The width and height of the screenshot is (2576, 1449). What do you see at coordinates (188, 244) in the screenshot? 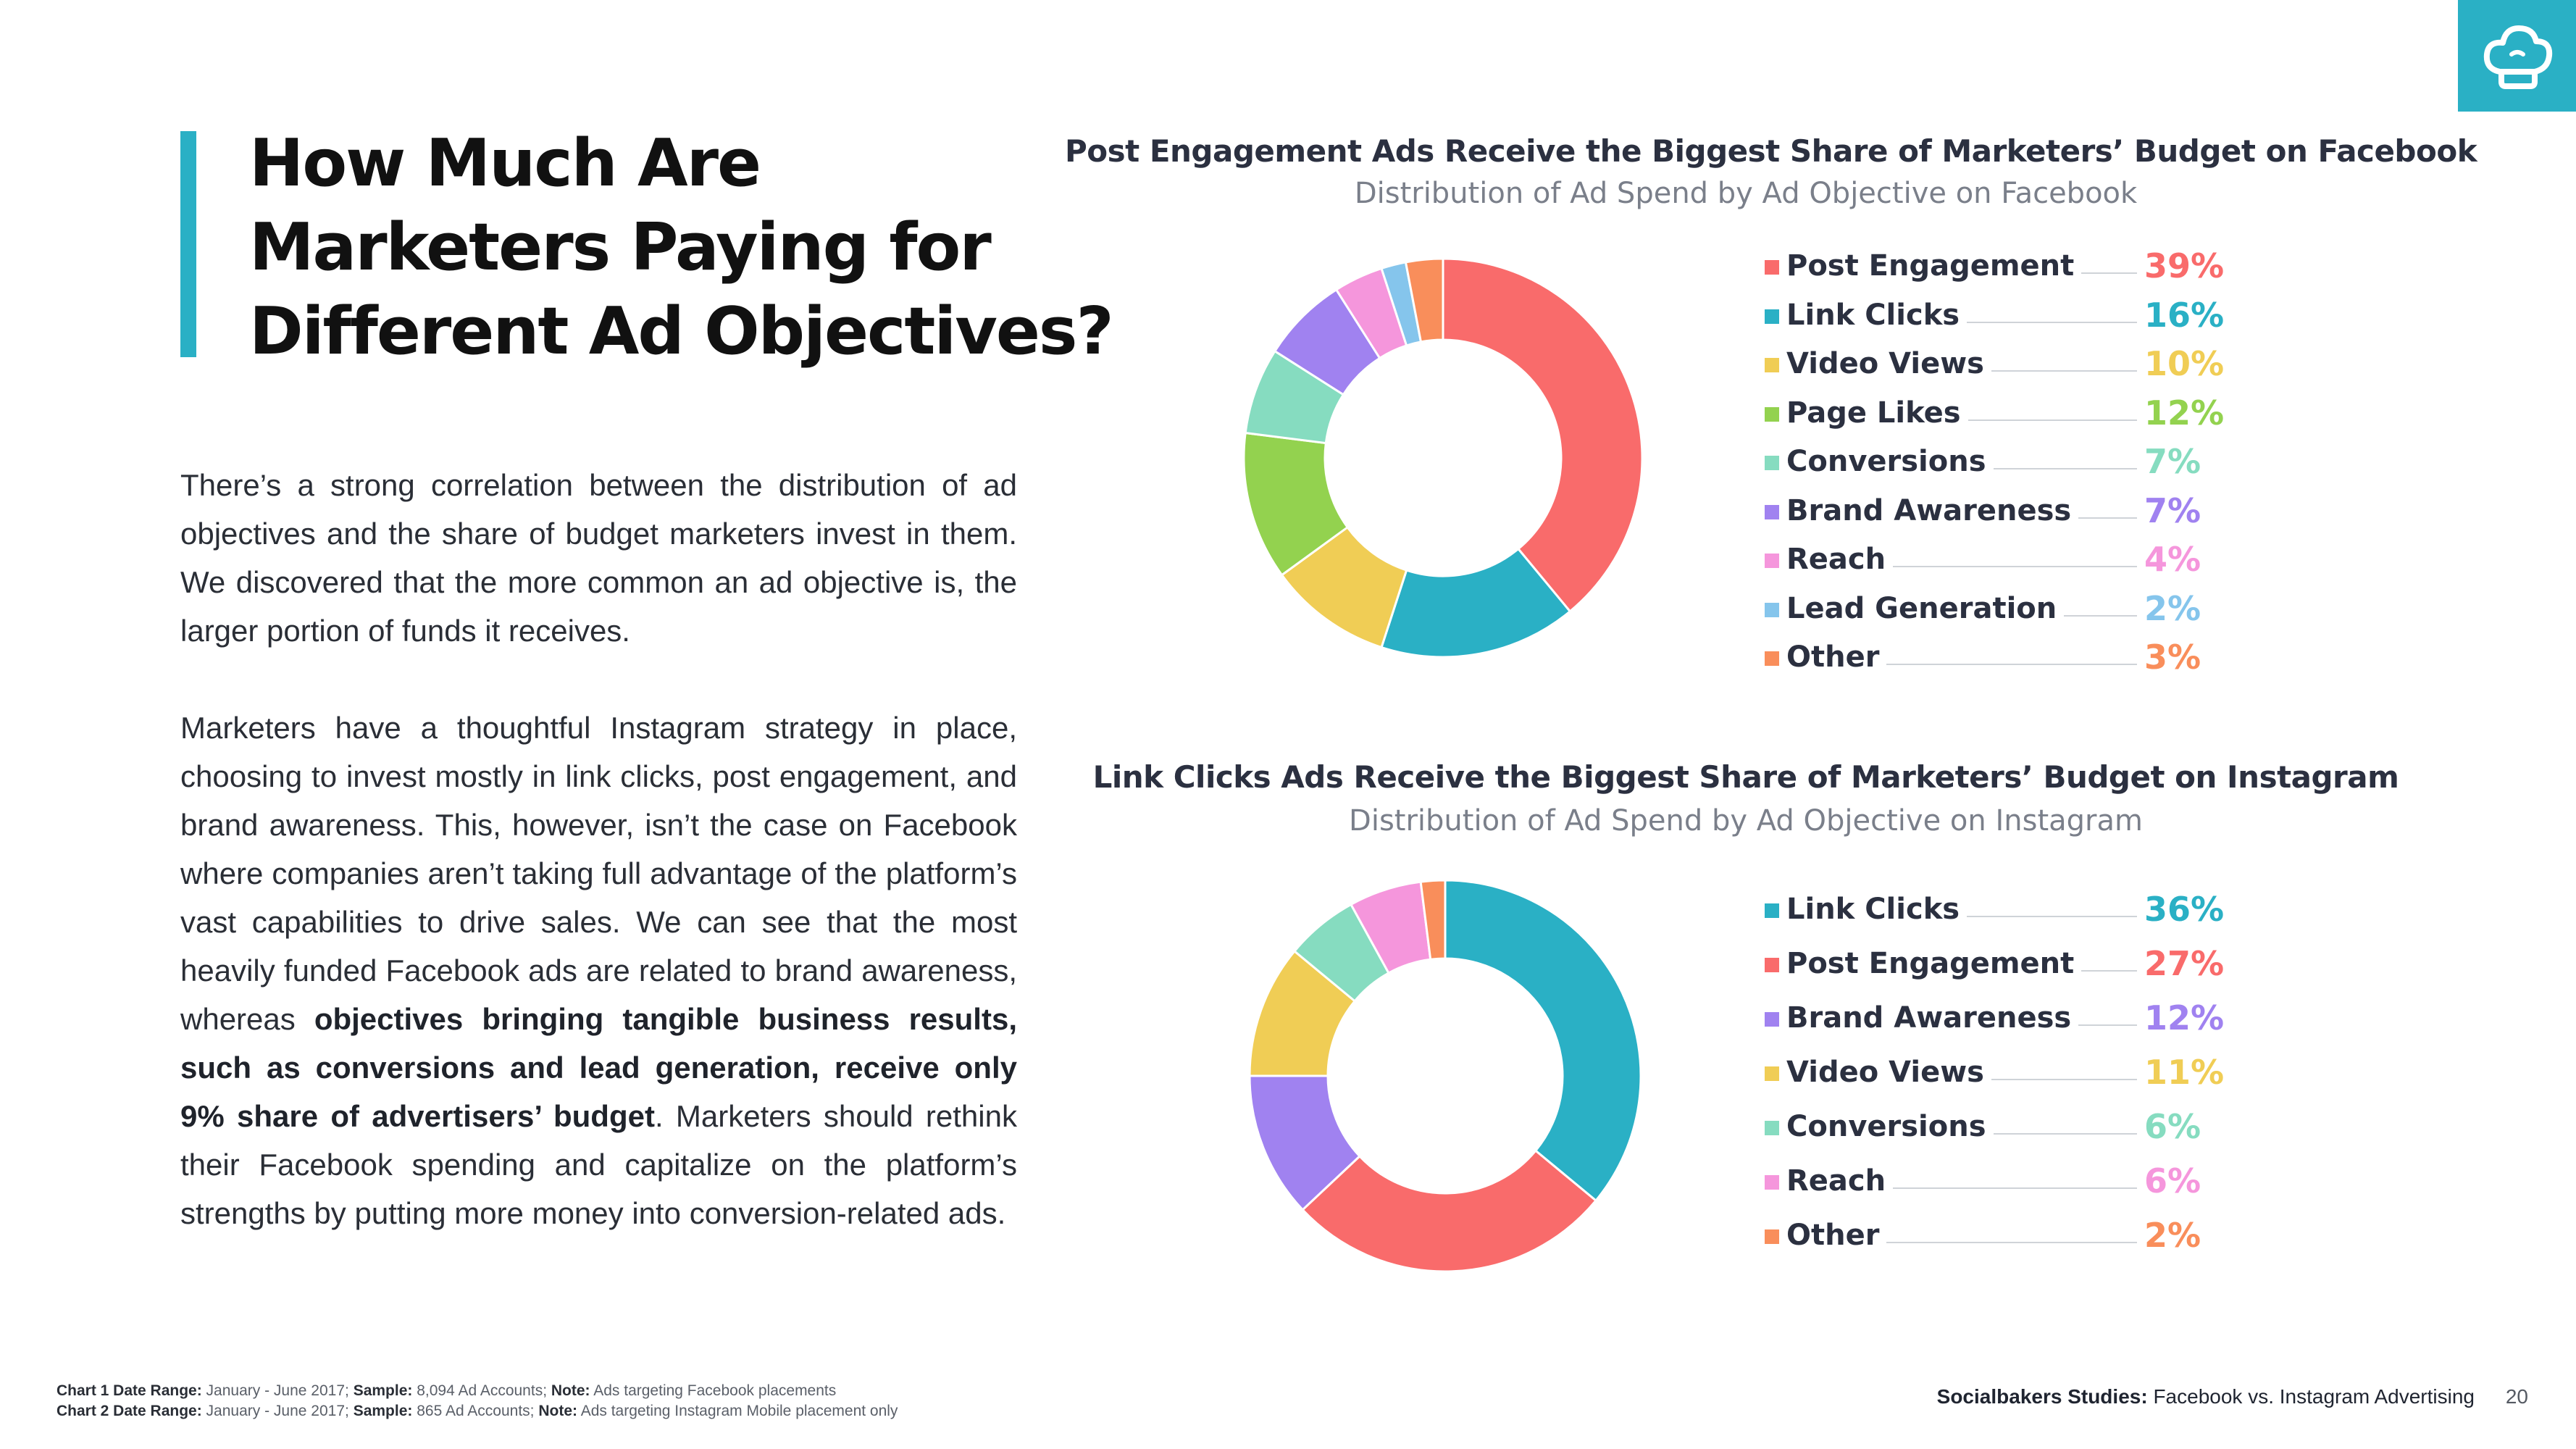
I see `title-accent-bar` at bounding box center [188, 244].